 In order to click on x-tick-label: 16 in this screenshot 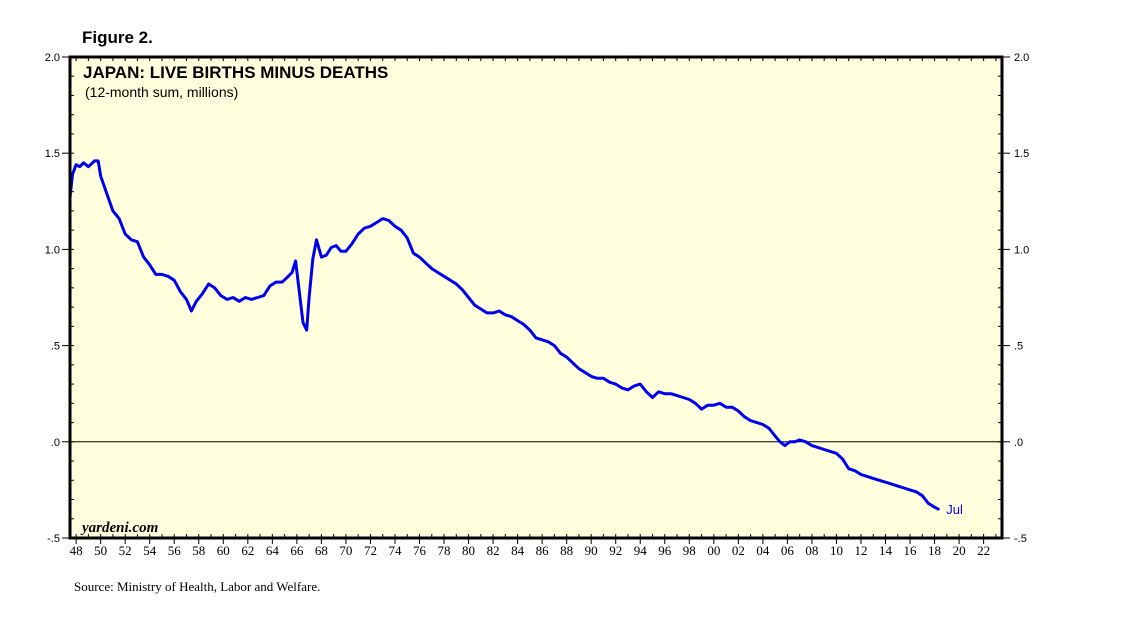, I will do `click(911, 550)`.